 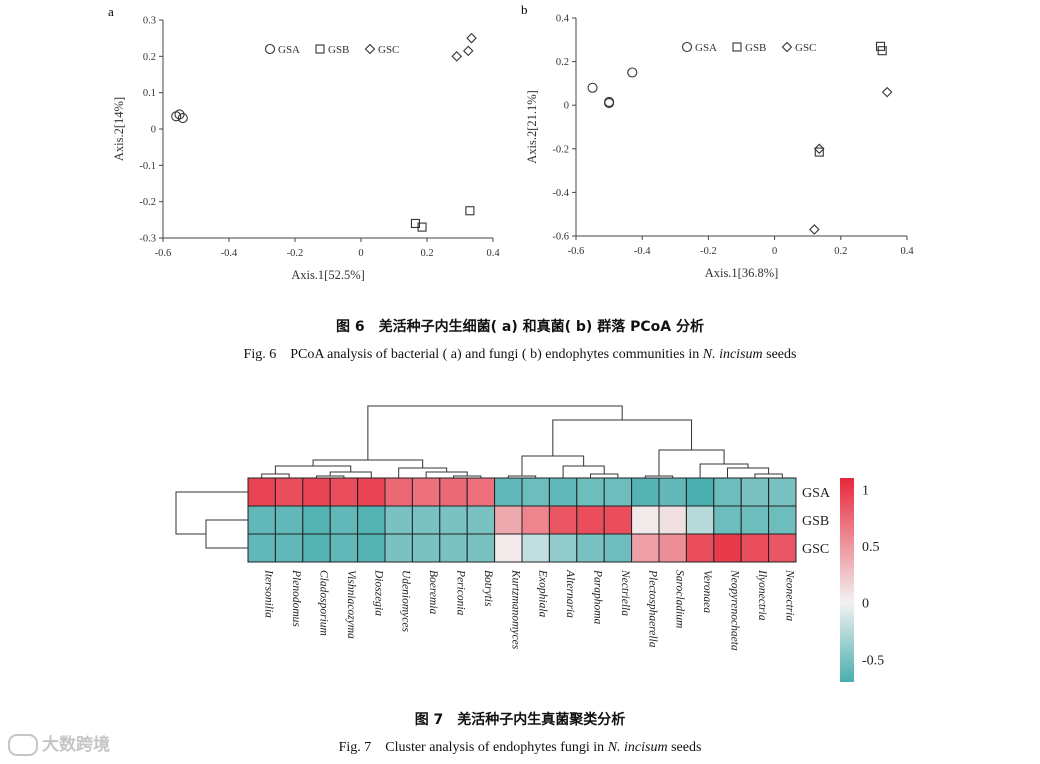 I want to click on colorbar-tick-label: 1, so click(x=865, y=490).